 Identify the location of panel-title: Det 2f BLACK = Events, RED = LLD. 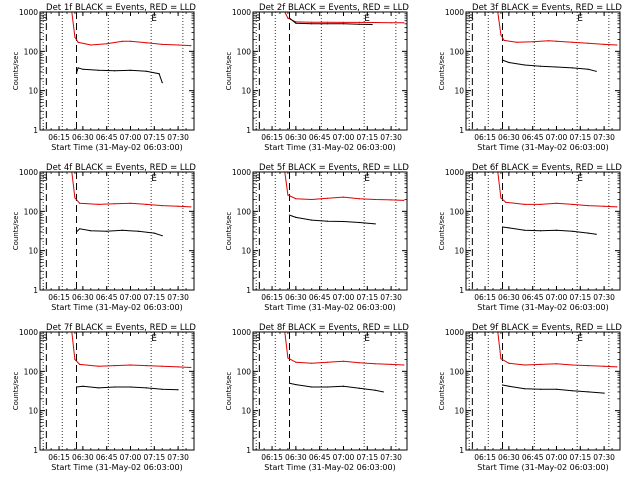
(334, 8).